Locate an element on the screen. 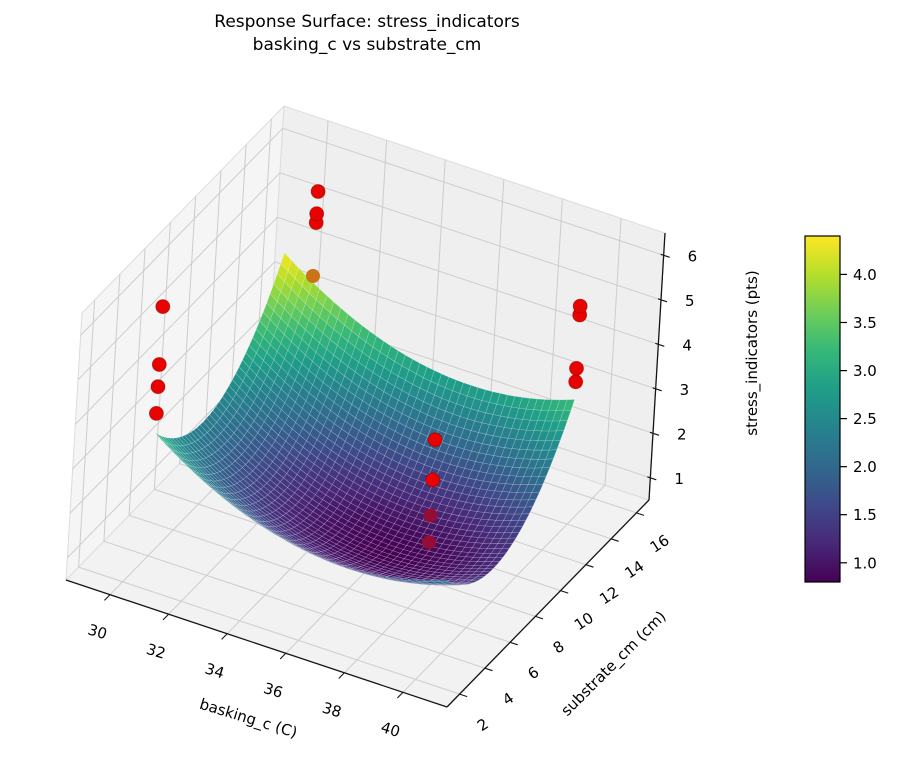  z-axis-line is located at coordinates (657, 366).